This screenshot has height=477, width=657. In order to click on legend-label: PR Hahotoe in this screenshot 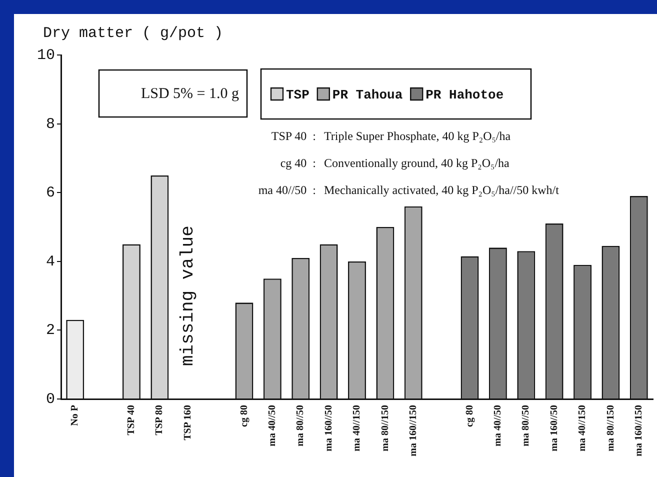, I will do `click(465, 94)`.